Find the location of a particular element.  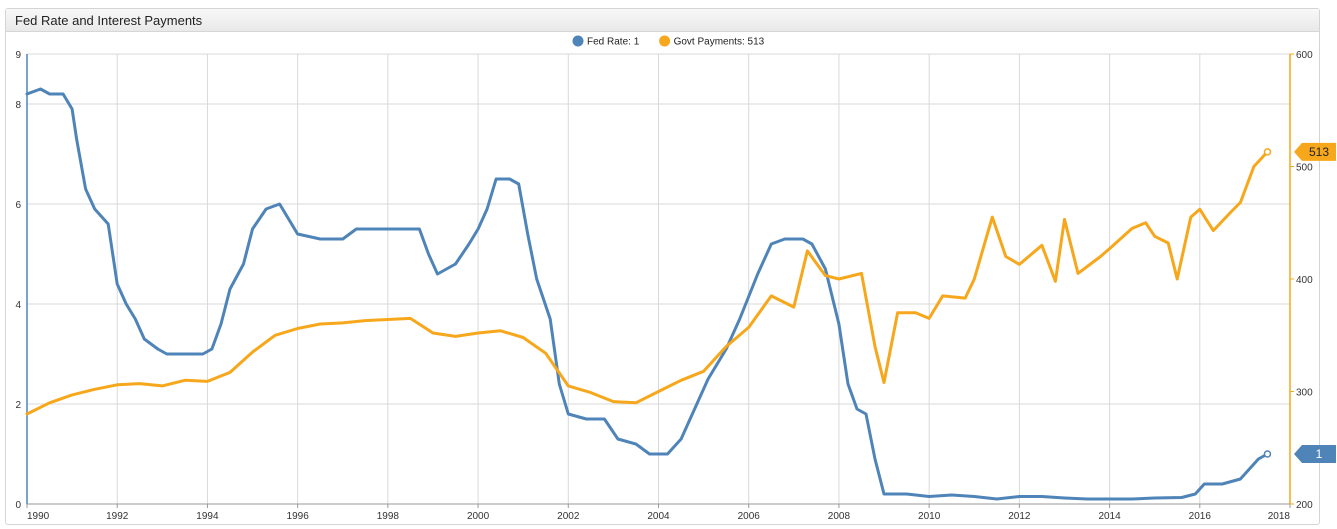

x-tick-label: 2016 is located at coordinates (1200, 516).